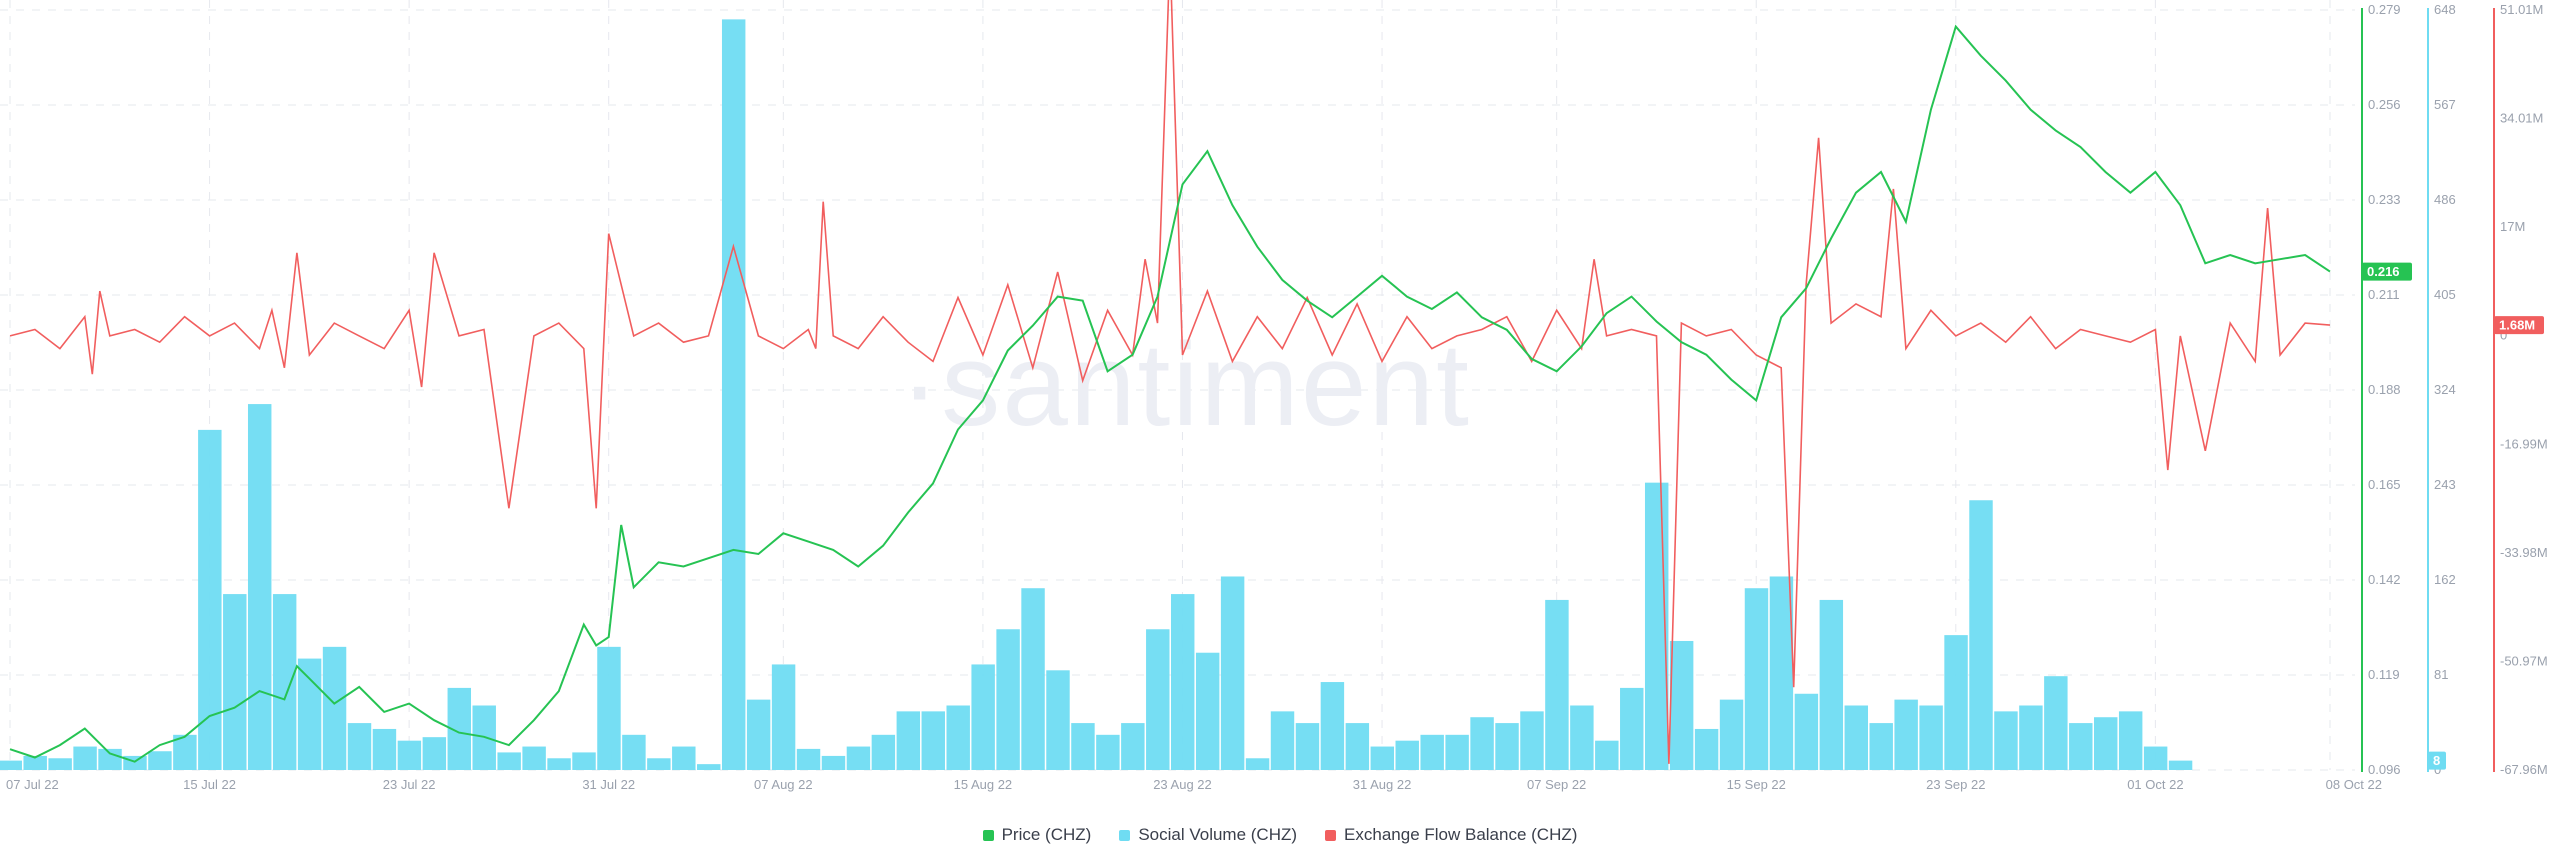 The image size is (2560, 867). What do you see at coordinates (1218, 834) in the screenshot?
I see `legend-label: Social Volume (CHZ)` at bounding box center [1218, 834].